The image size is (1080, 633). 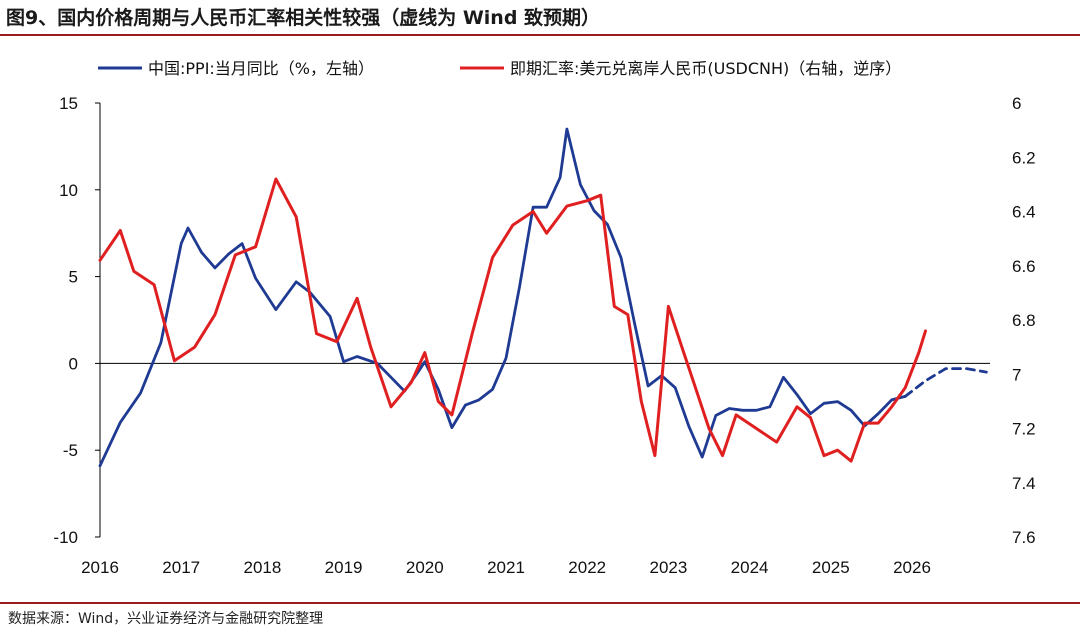 What do you see at coordinates (73, 277) in the screenshot?
I see `left-axis-tick-label: 5` at bounding box center [73, 277].